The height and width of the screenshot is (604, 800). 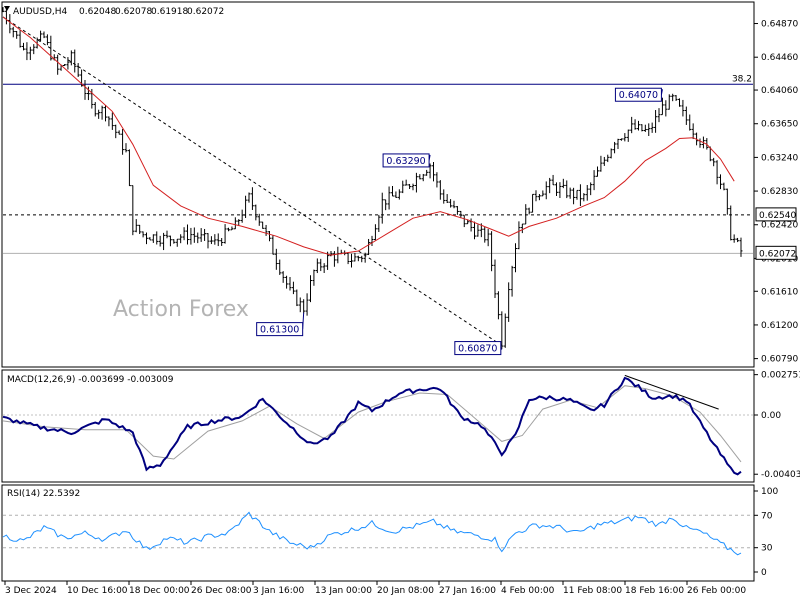 I want to click on x-axis-tick-label: 18 Feb 16:00, so click(x=654, y=591).